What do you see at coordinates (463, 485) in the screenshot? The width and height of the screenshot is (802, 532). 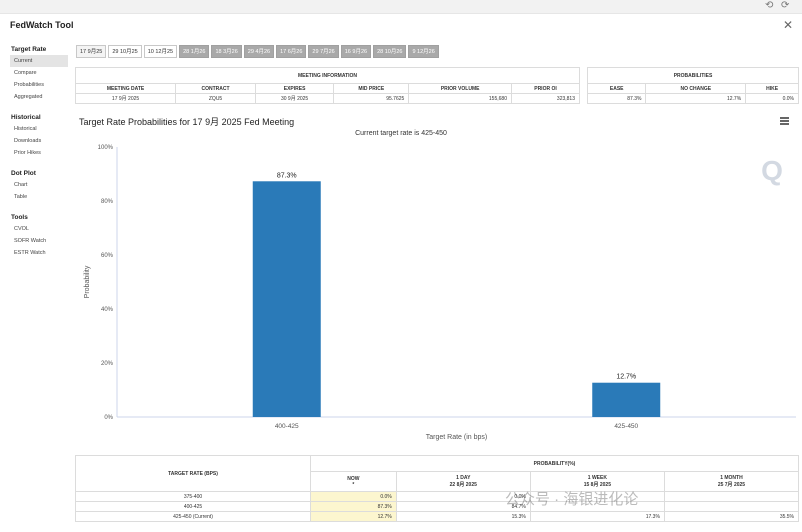 I see `column-sublabel: 22 8月 2025` at bounding box center [463, 485].